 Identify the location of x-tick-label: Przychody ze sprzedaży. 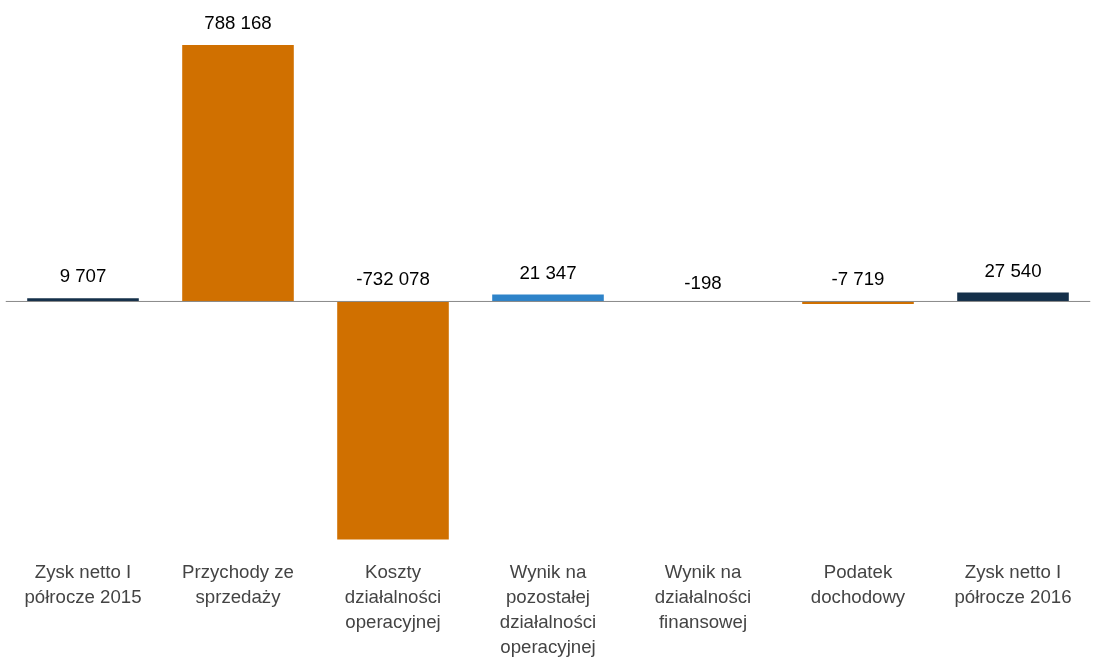
(238, 583).